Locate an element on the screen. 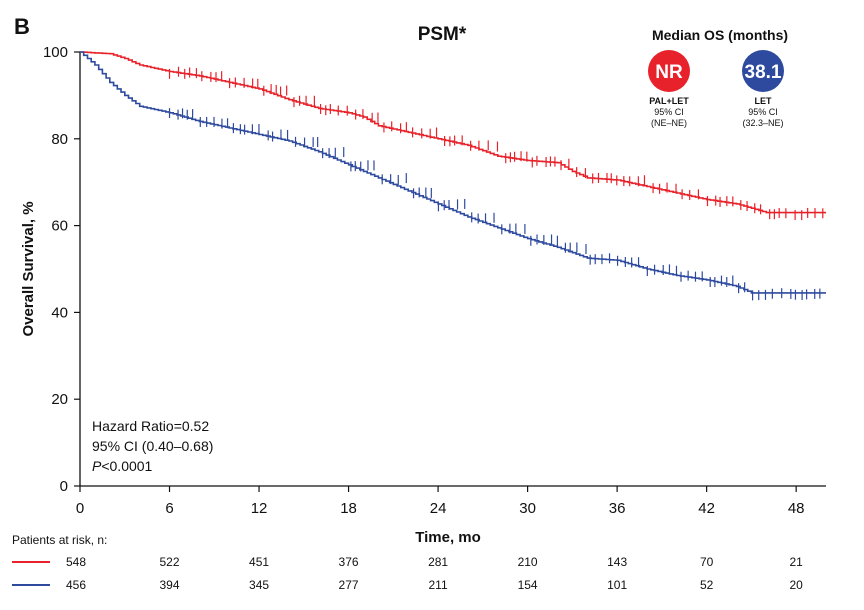  at-risk-count: 345 is located at coordinates (259, 585).